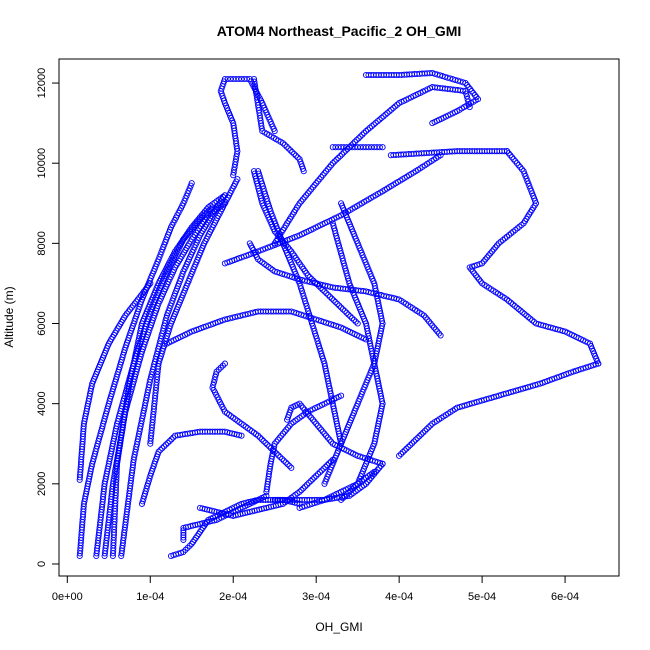 The height and width of the screenshot is (650, 650). I want to click on x-tick-label: 0e+00, so click(67, 597).